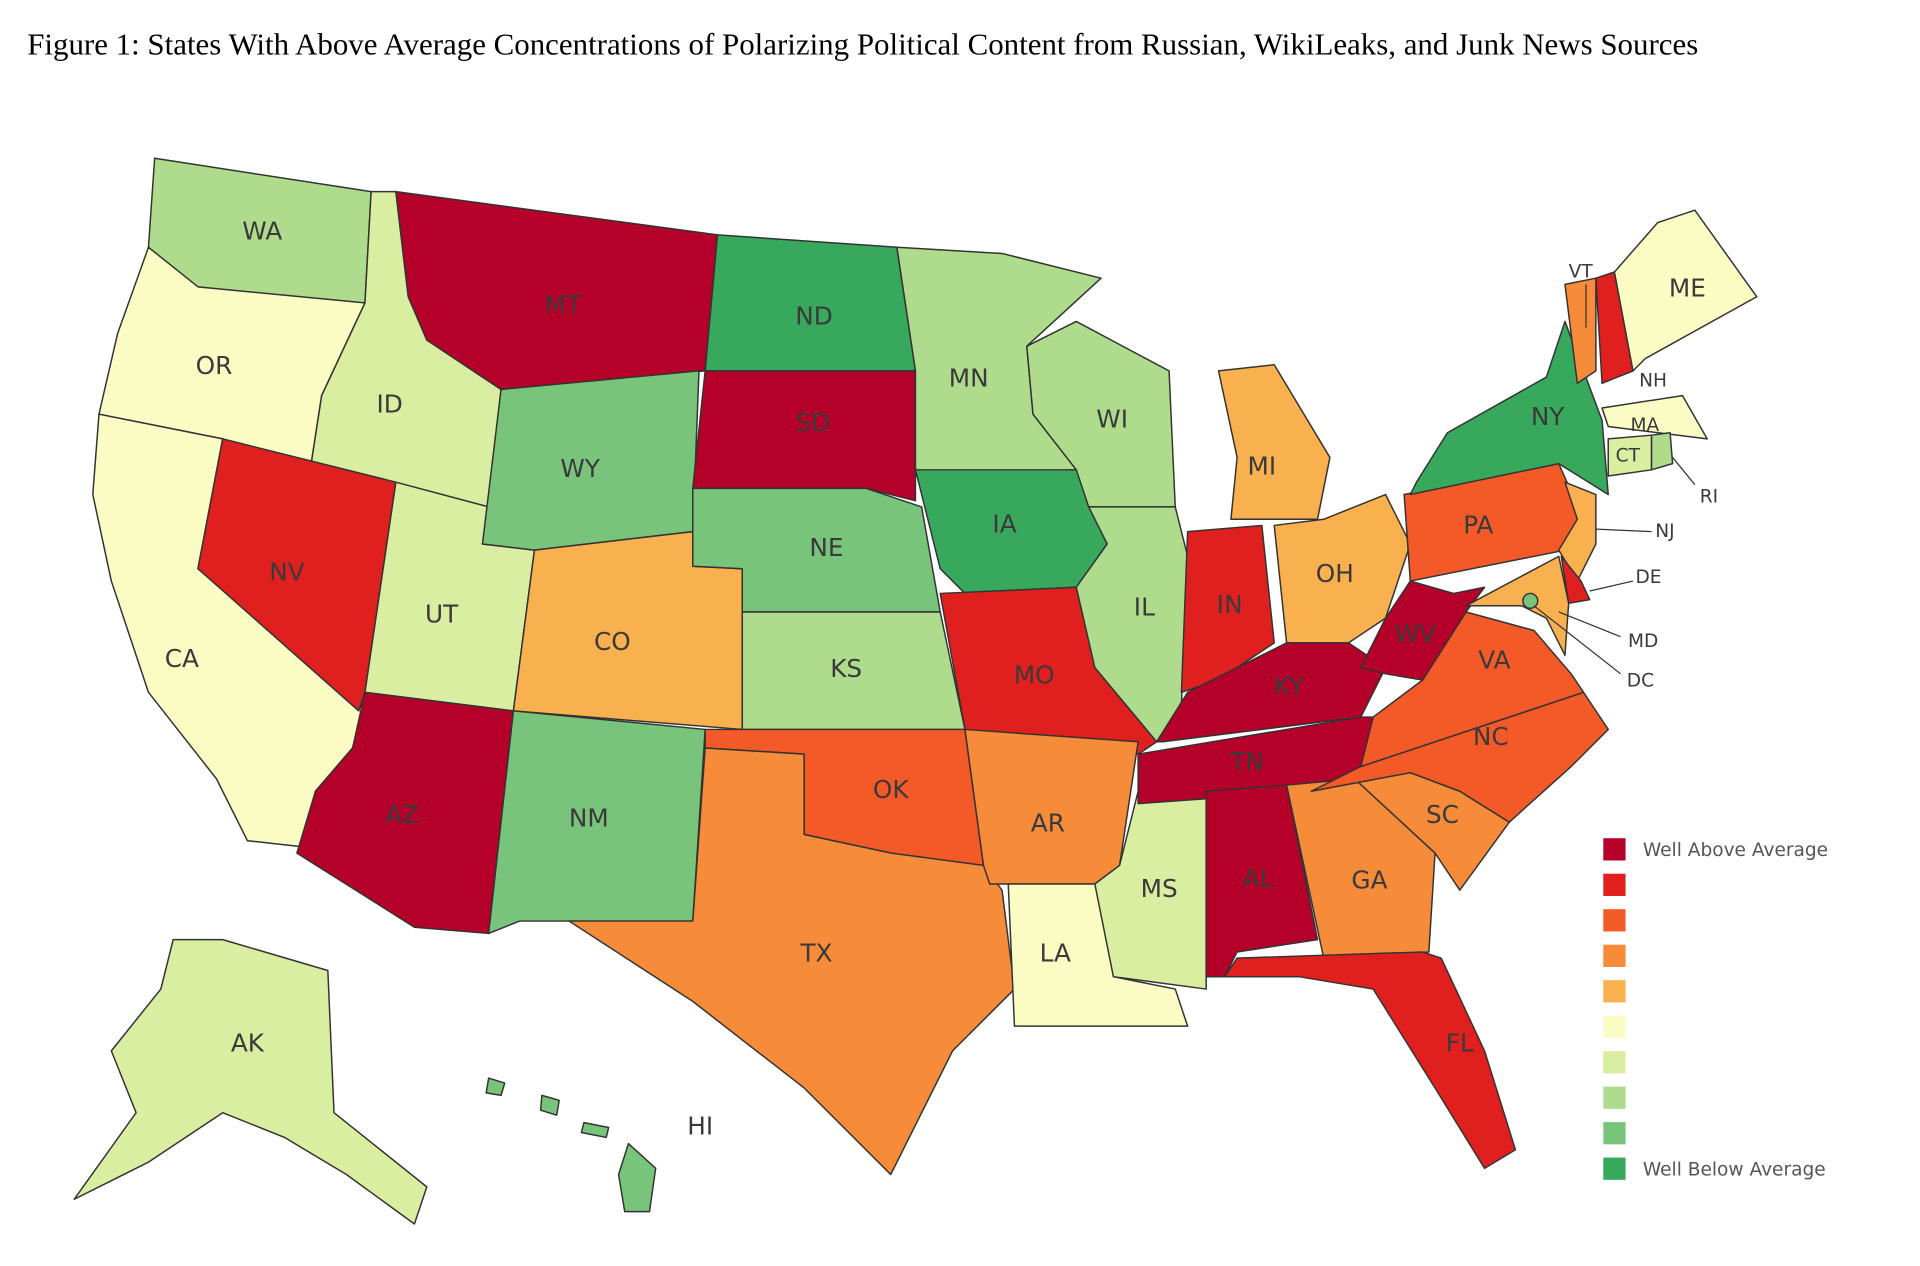 The width and height of the screenshot is (1920, 1266). What do you see at coordinates (580, 468) in the screenshot?
I see `state-label: WY` at bounding box center [580, 468].